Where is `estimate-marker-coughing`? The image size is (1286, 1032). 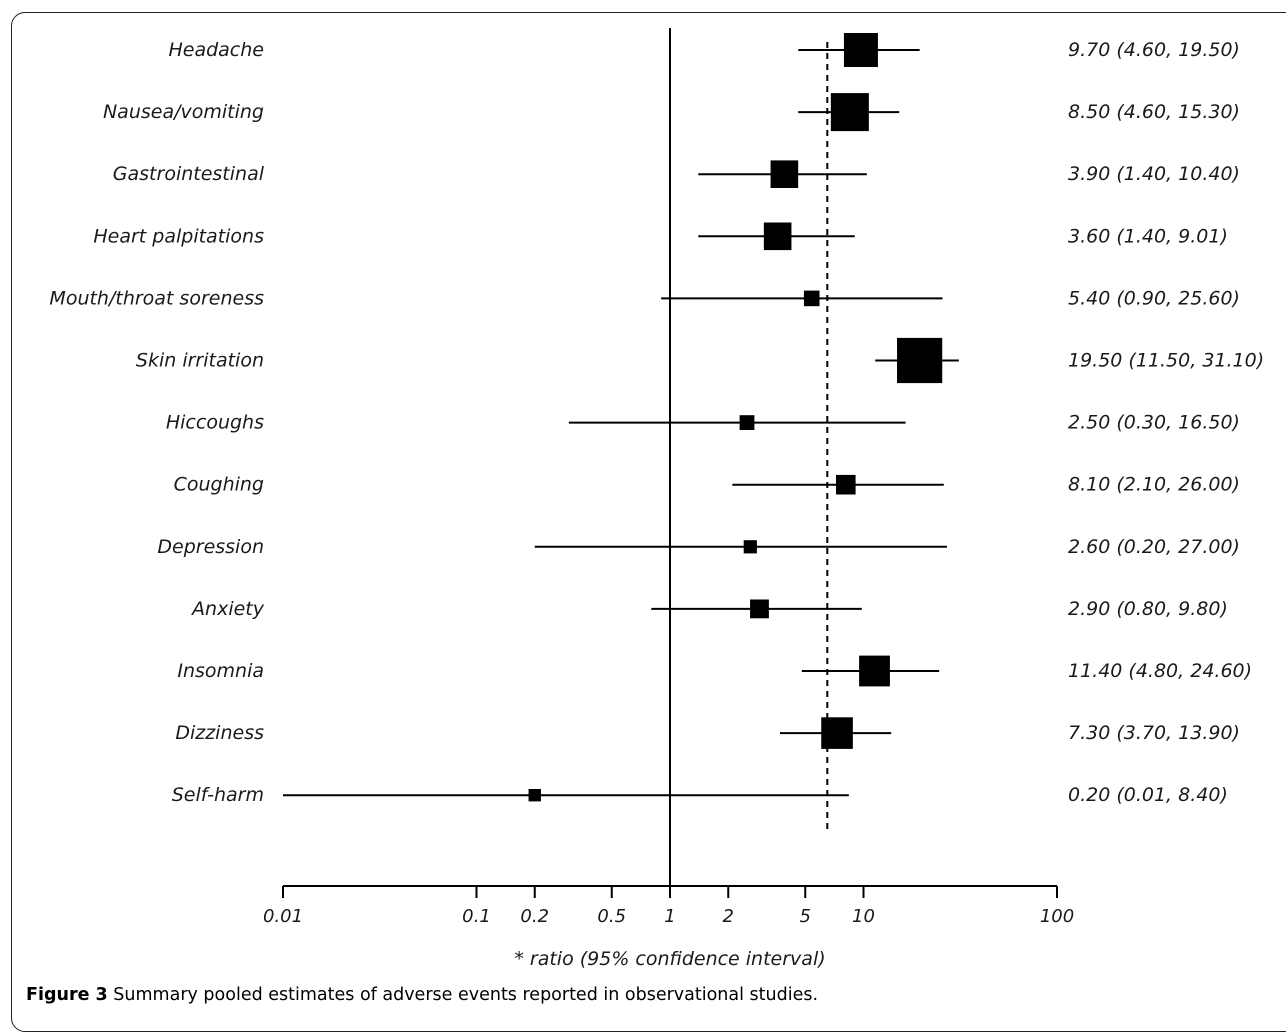 estimate-marker-coughing is located at coordinates (845, 484).